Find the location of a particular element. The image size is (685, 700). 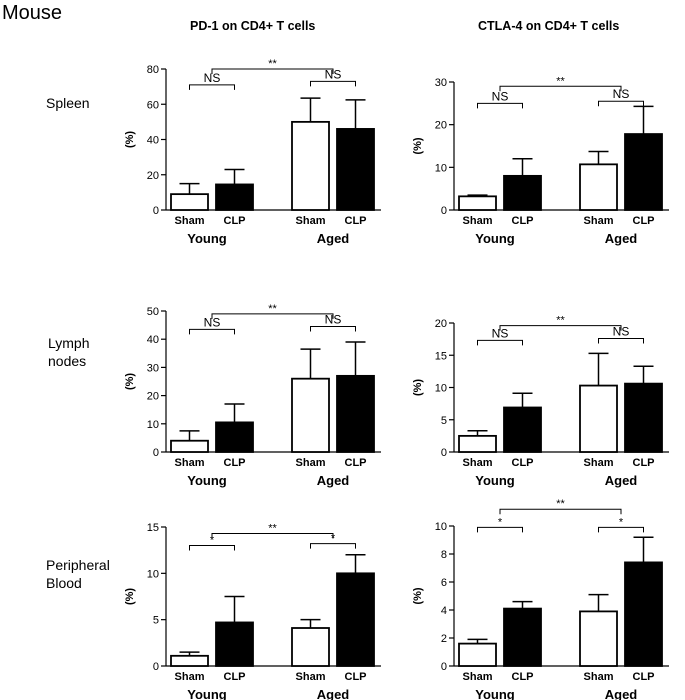

pd1-blood-category-label-1: CLP is located at coordinates (235, 677).